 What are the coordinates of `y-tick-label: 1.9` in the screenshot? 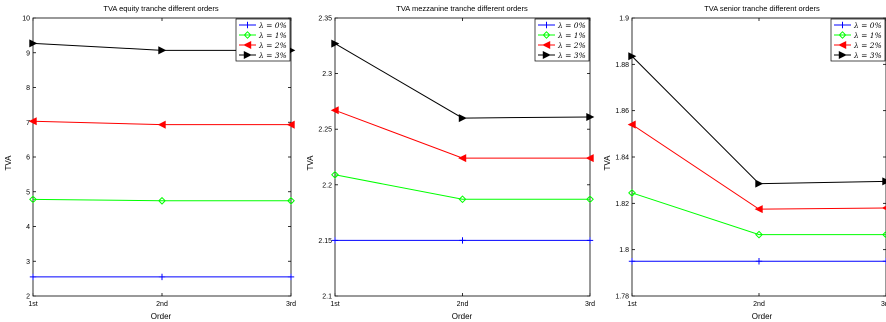 It's located at (624, 19).